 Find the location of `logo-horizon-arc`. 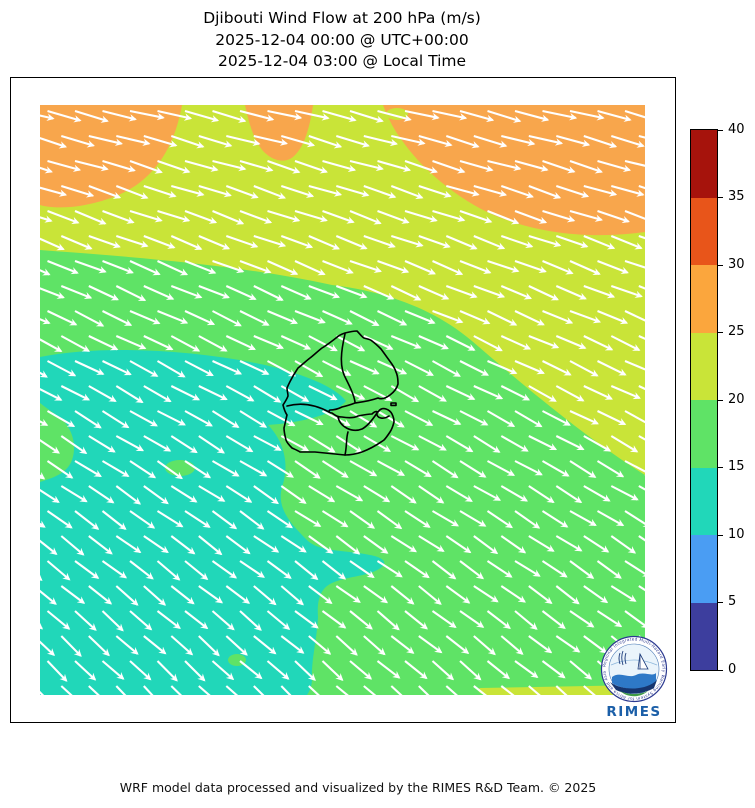

logo-horizon-arc is located at coordinates (634, 662).